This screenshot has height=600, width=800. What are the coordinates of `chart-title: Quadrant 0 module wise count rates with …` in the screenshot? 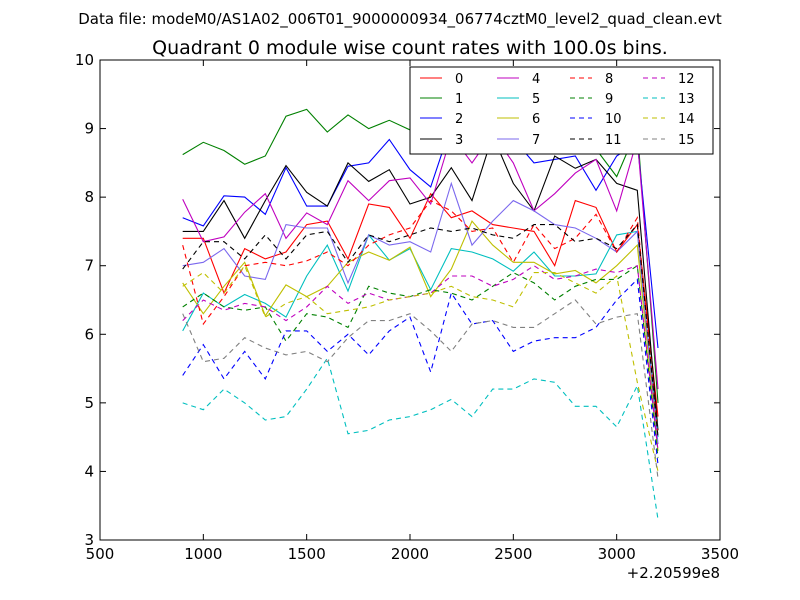 It's located at (410, 48).